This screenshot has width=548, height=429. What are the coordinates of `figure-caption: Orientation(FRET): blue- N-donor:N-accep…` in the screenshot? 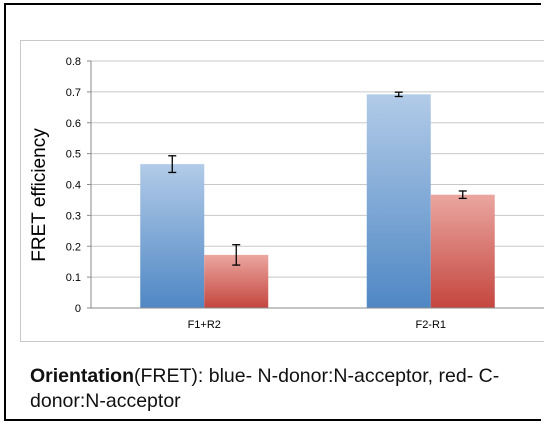 It's located at (285, 389).